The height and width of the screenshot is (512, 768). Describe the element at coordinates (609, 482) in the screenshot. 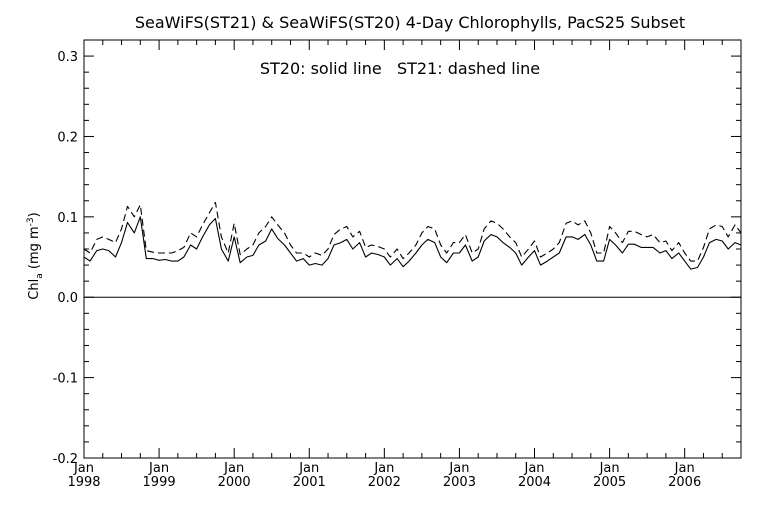

I see `x-tick-label-year: 2005` at that location.